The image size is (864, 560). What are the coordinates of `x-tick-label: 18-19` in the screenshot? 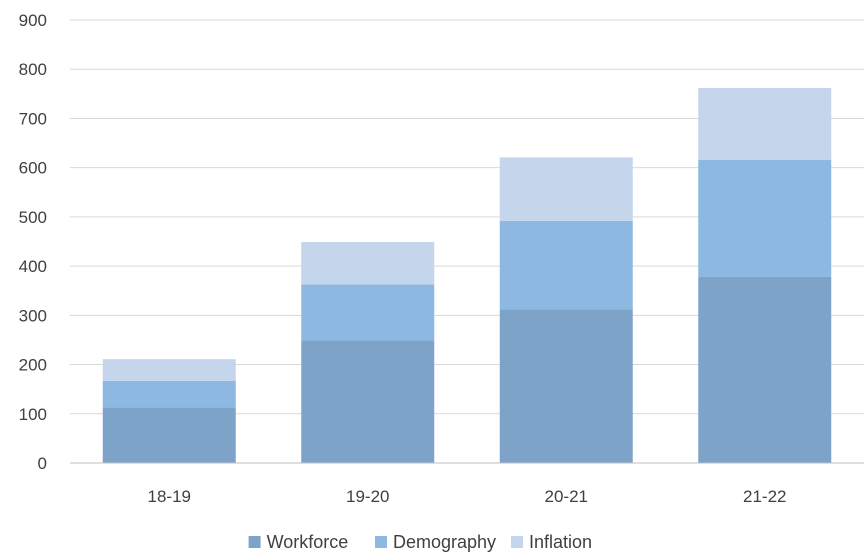 It's located at (169, 496).